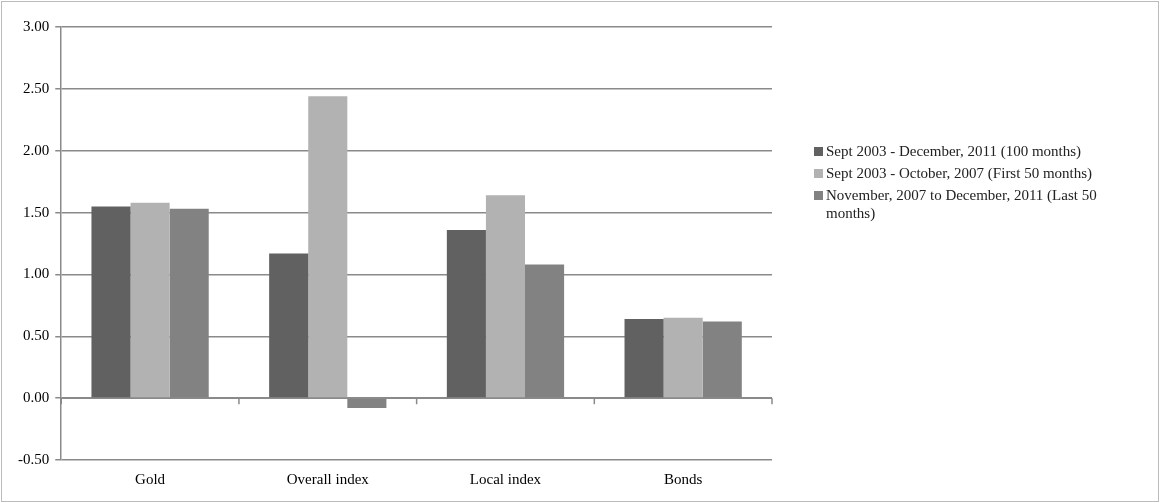  Describe the element at coordinates (36, 149) in the screenshot. I see `y-tick-label: 2.00` at that location.